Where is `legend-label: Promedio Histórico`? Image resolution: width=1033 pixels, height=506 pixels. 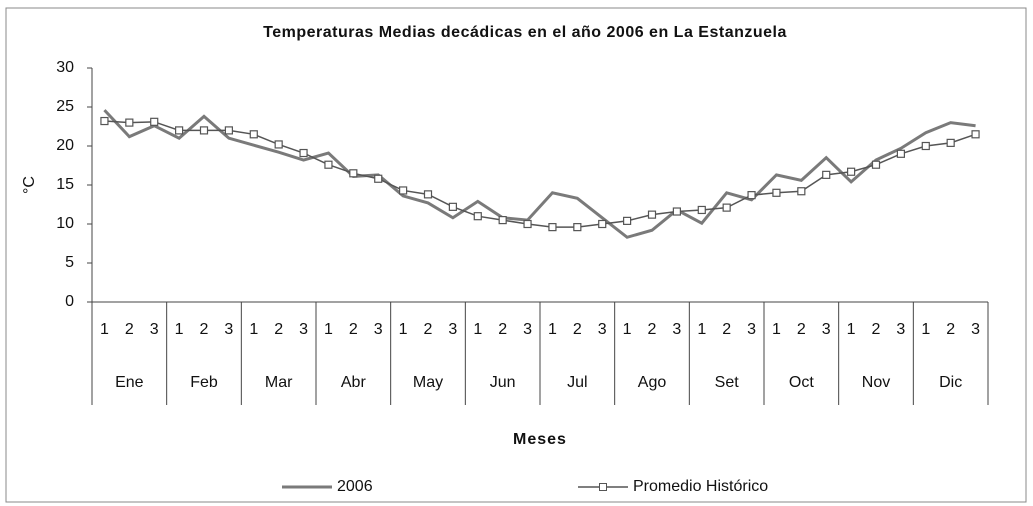 legend-label: Promedio Histórico is located at coordinates (700, 486).